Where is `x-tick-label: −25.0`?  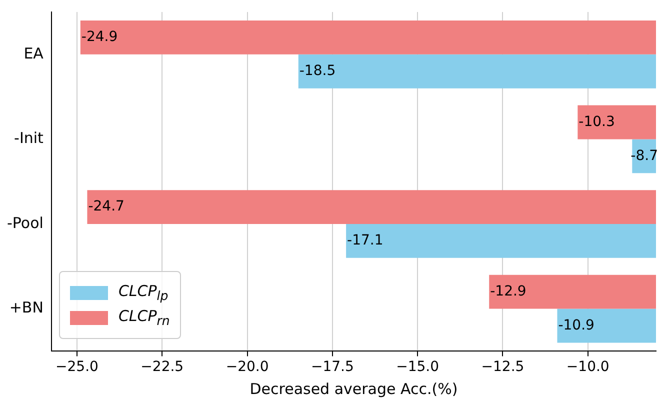
x-tick-label: −25.0 is located at coordinates (77, 367).